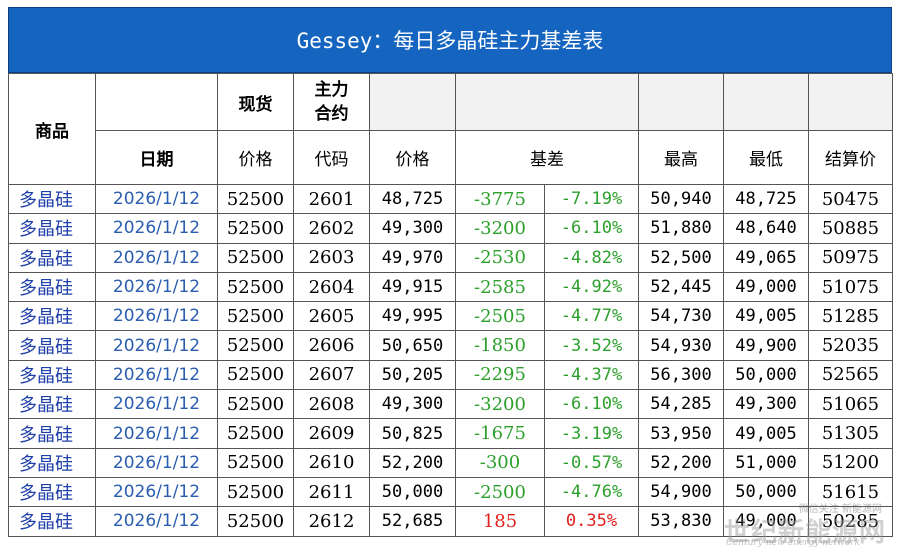 The image size is (900, 550). What do you see at coordinates (850, 287) in the screenshot?
I see `cell-settle: 51075` at bounding box center [850, 287].